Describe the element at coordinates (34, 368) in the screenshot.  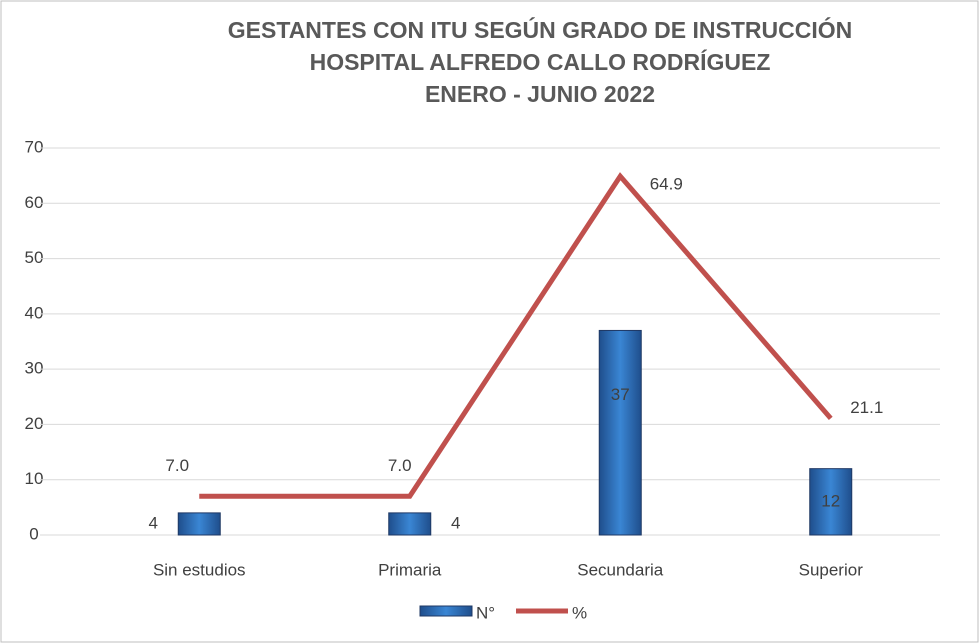
I see `y-tick-label: 30` at that location.